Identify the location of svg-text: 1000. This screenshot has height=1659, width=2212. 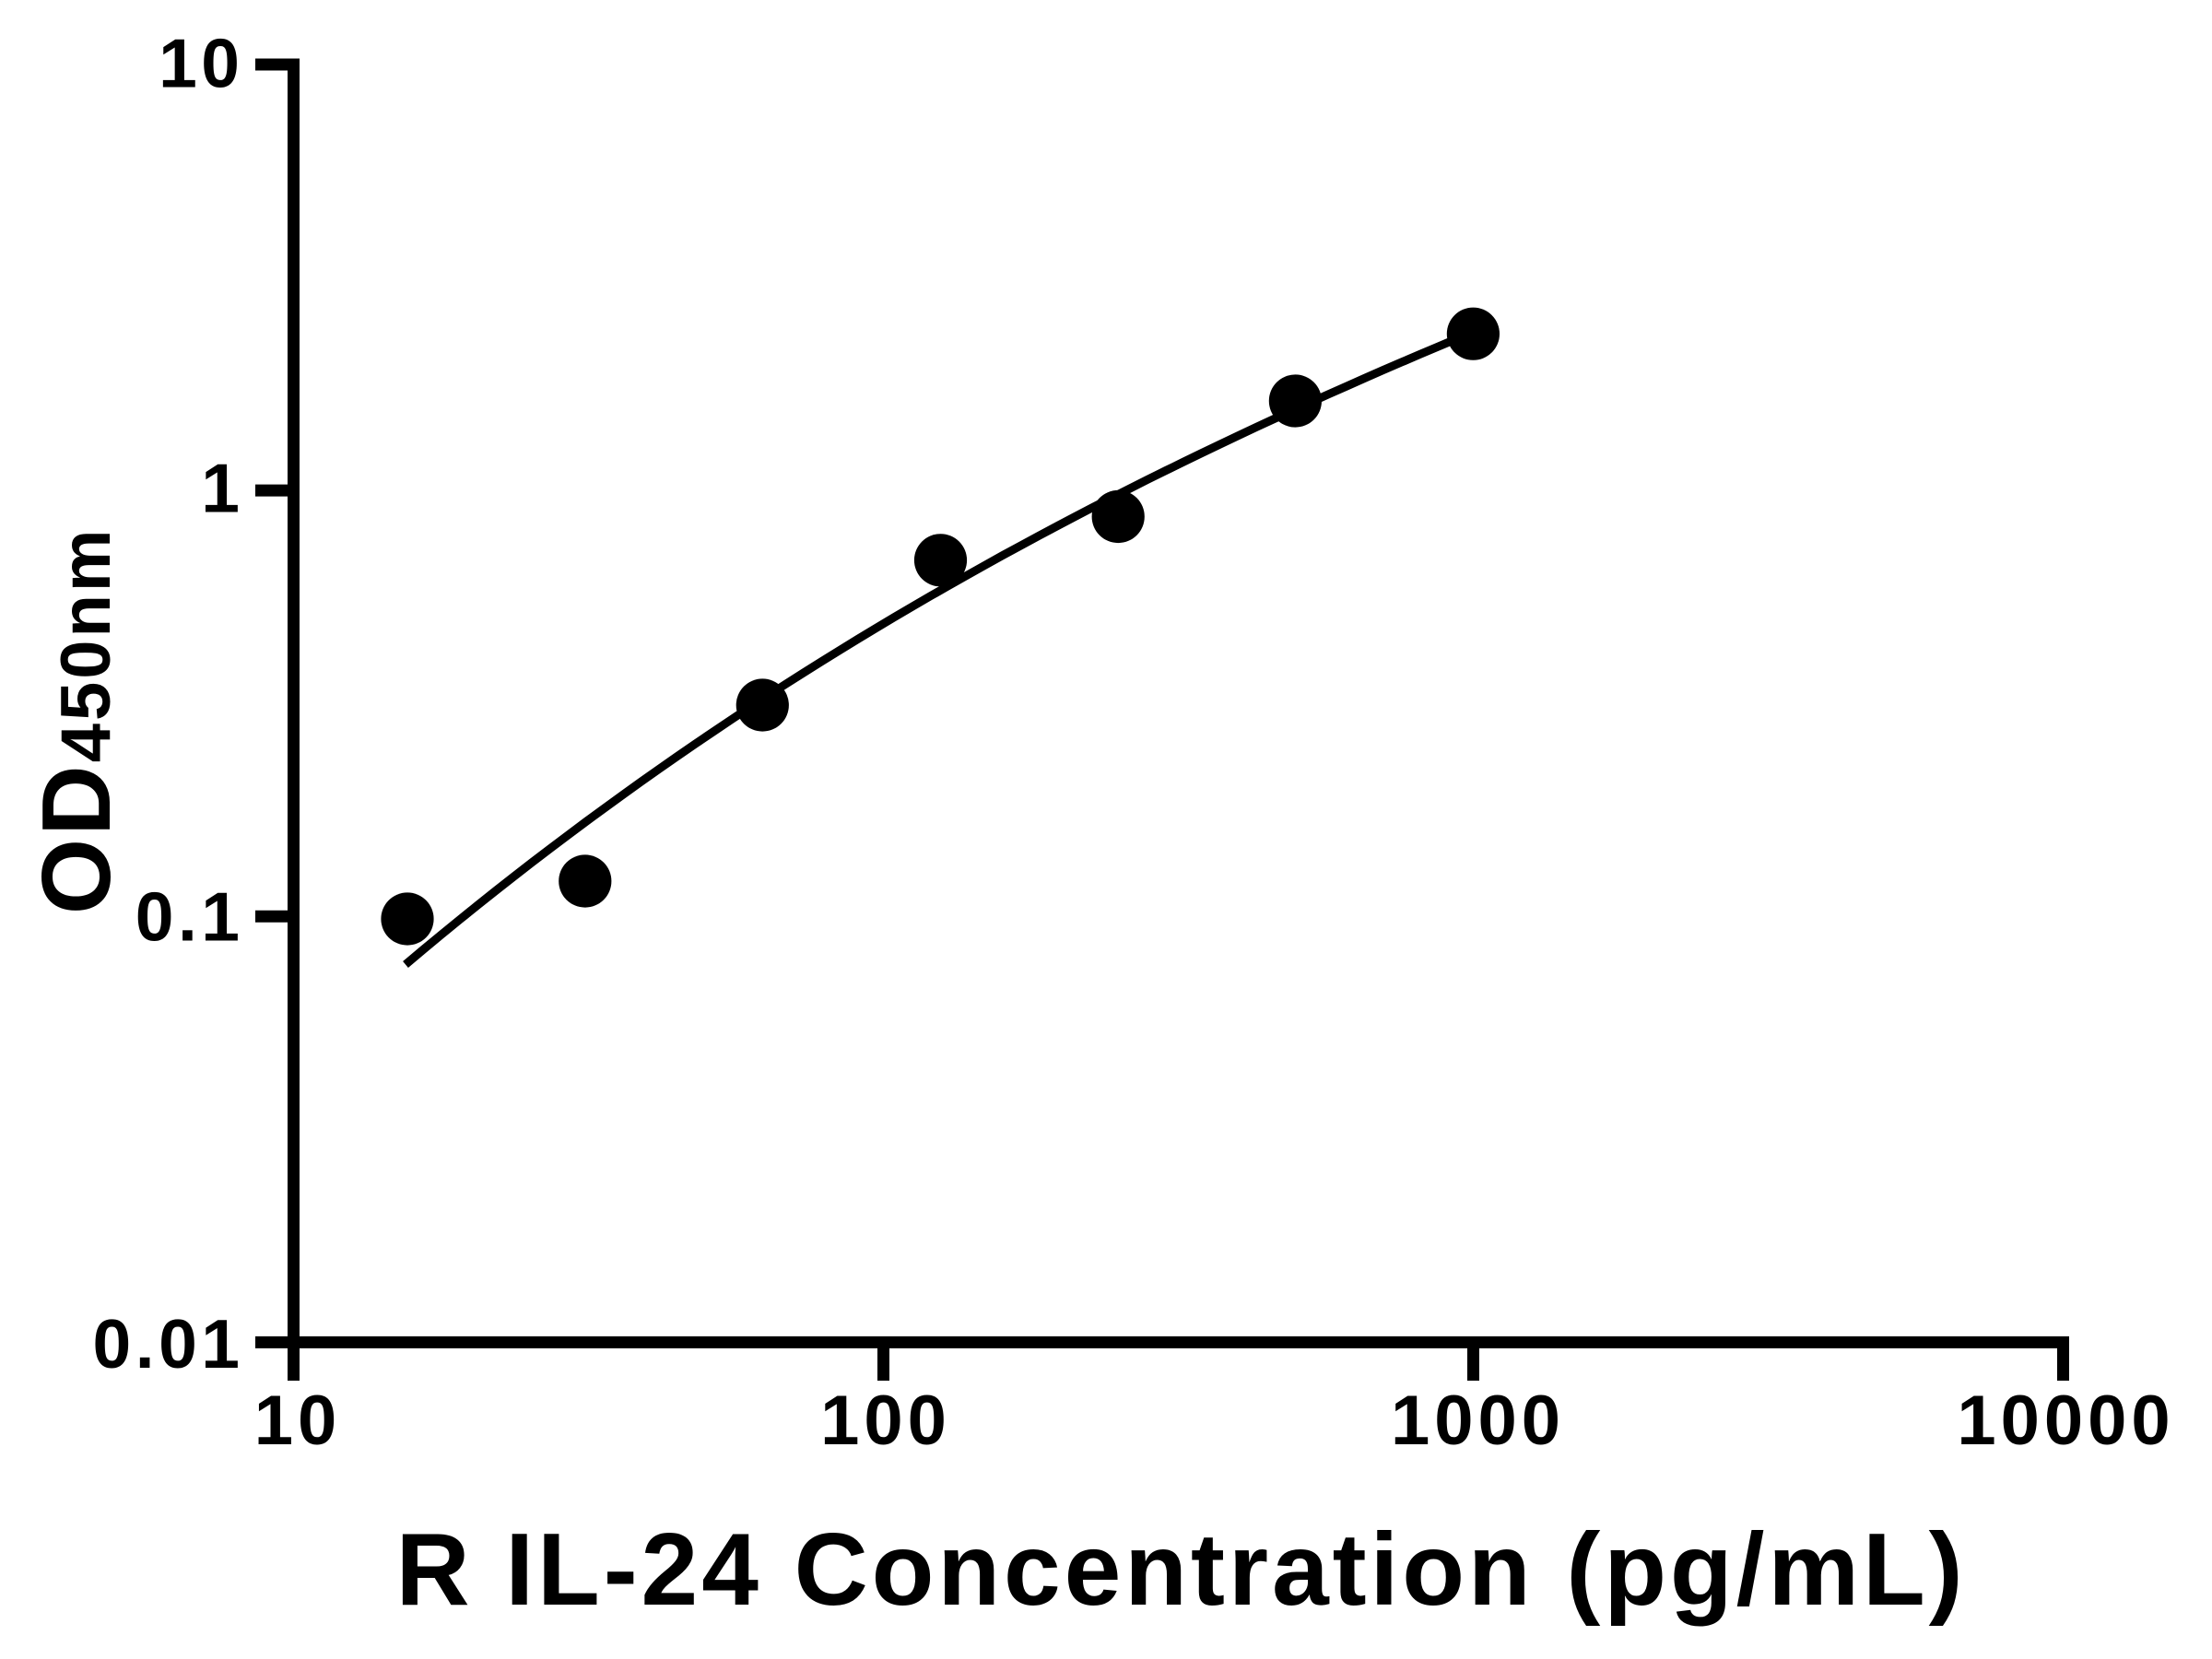
(1478, 1421).